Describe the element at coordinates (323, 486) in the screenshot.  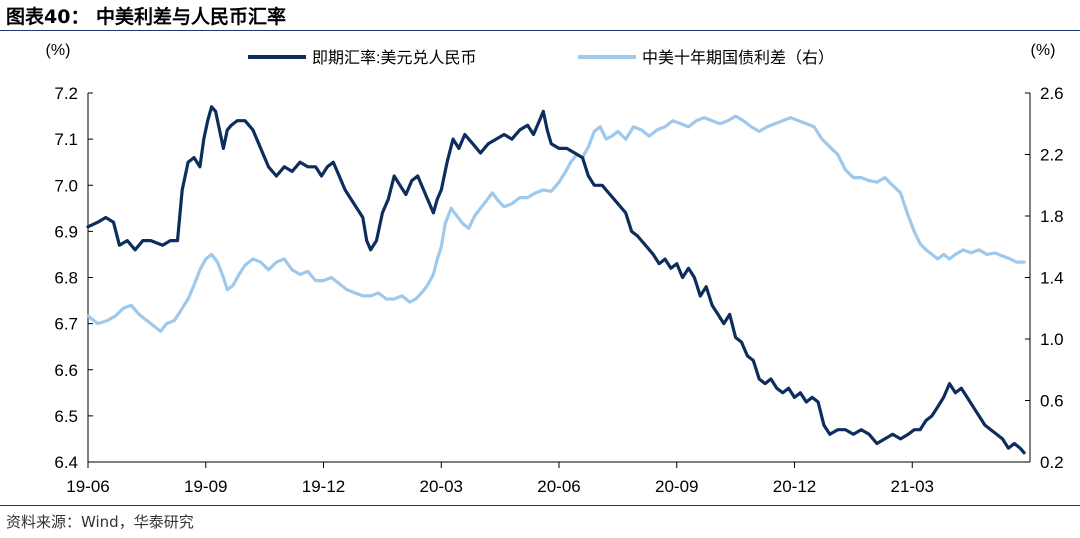
I see `x-tick-label: 19-12` at that location.